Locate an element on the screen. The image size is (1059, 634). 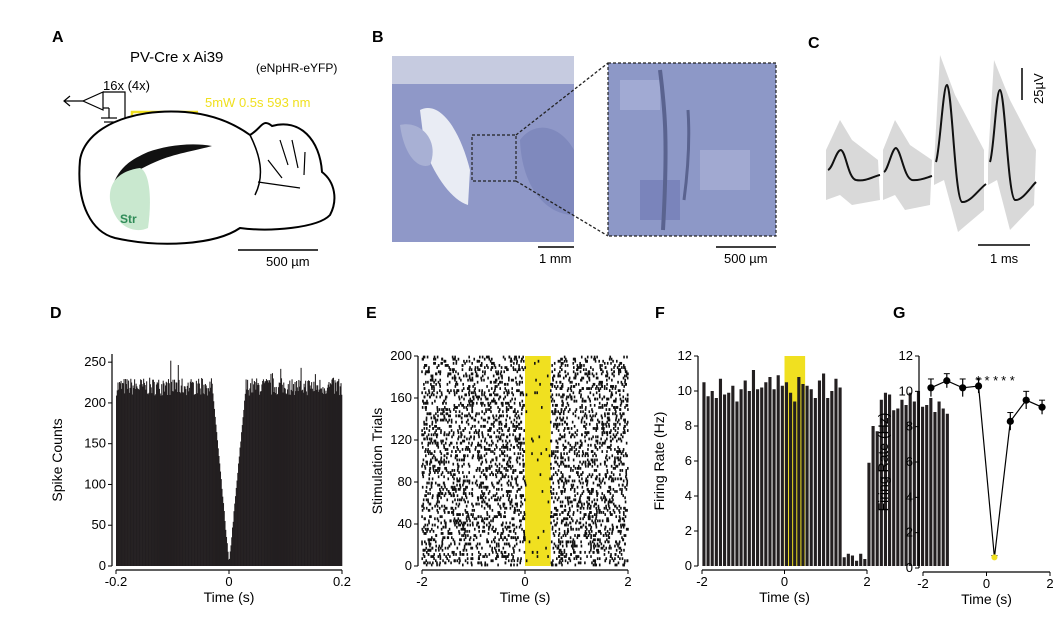
y-tick-label: 200 is located at coordinates (95, 402).